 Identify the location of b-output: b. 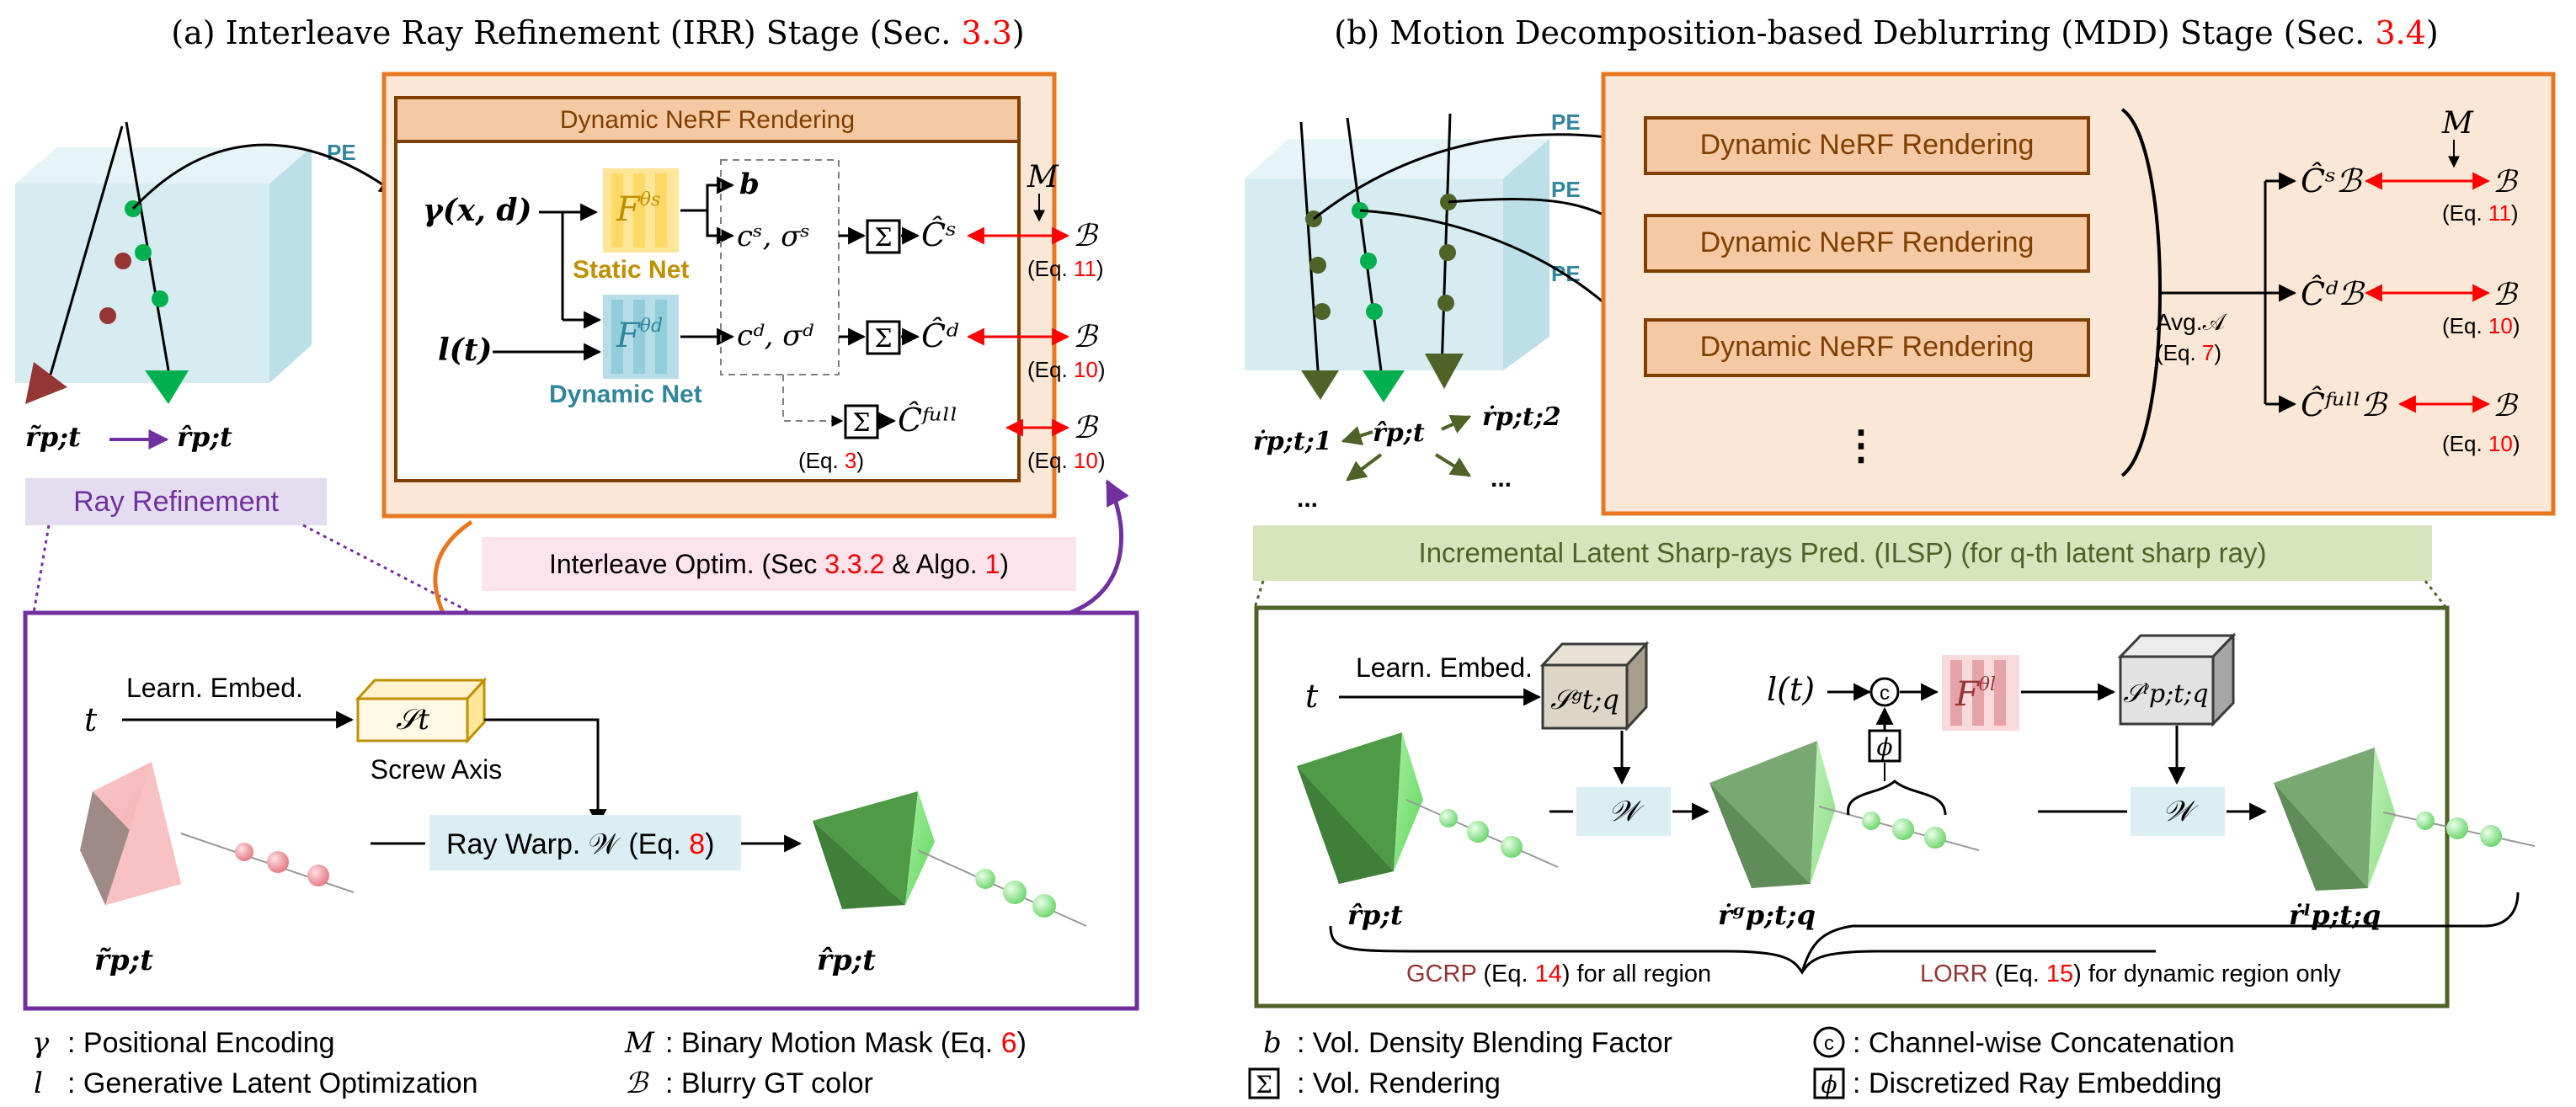
(749, 184).